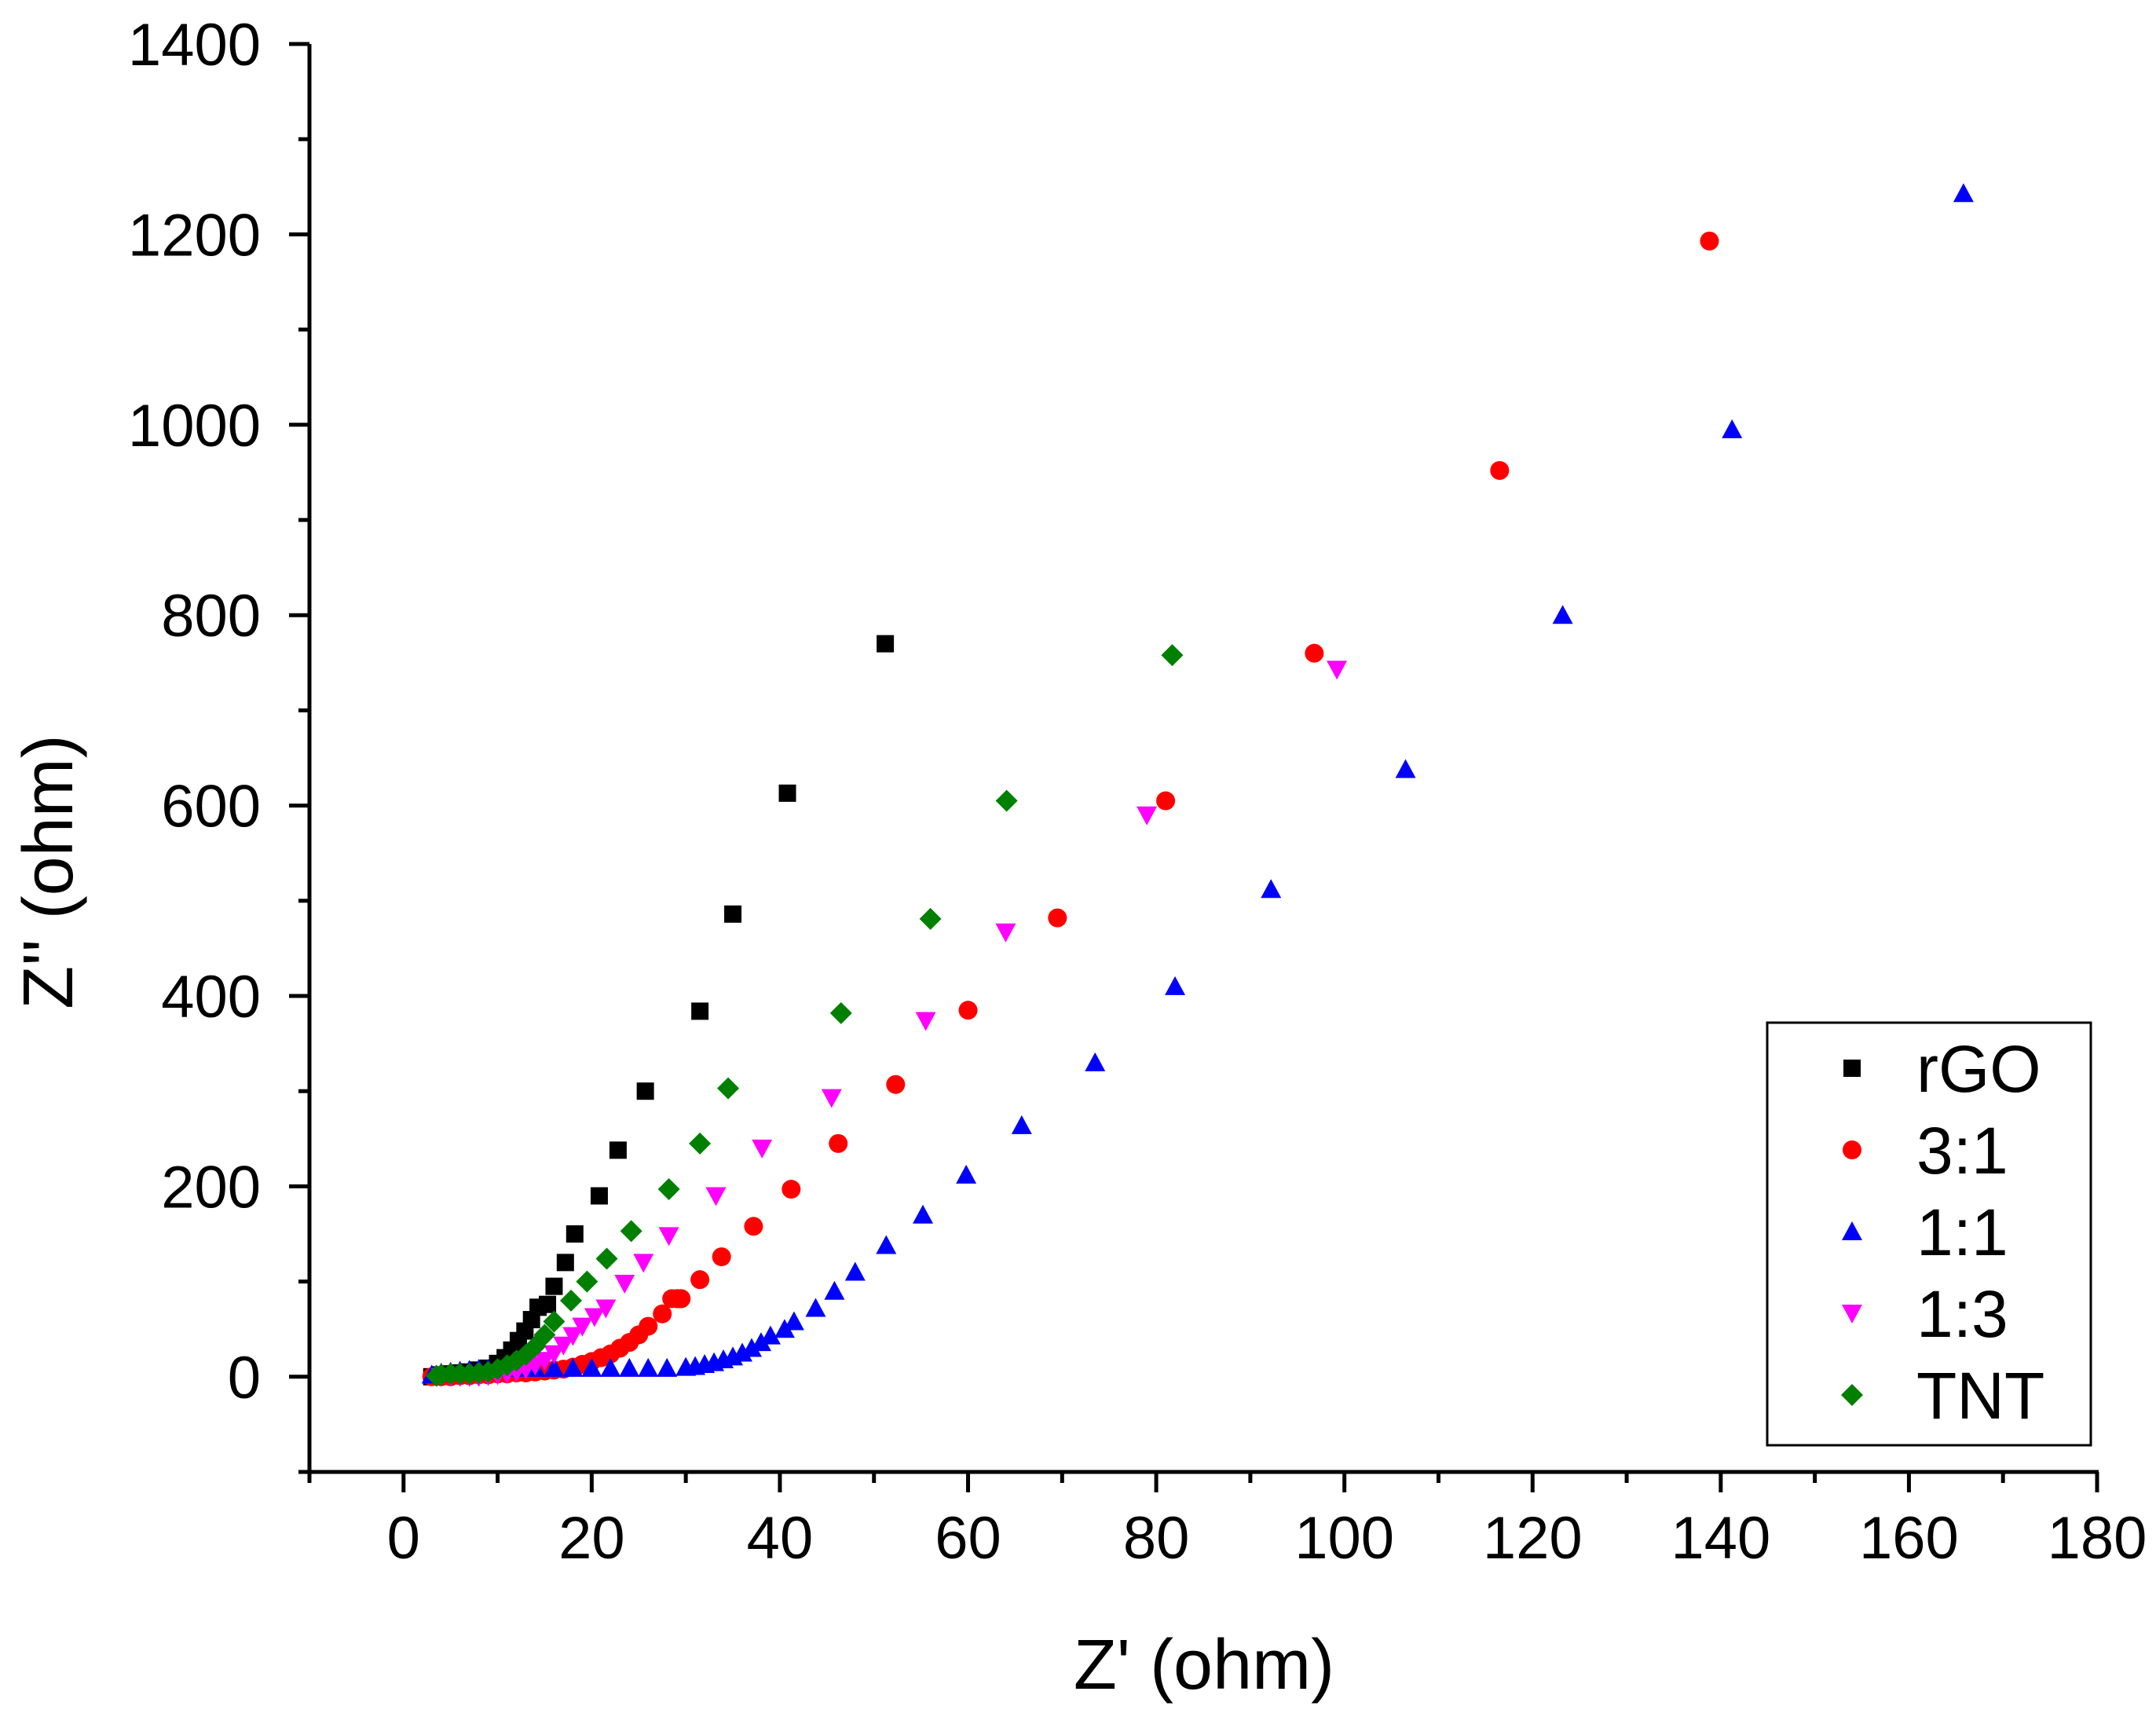 The width and height of the screenshot is (2156, 1717). I want to click on legend-label: 3:1, so click(1962, 1151).